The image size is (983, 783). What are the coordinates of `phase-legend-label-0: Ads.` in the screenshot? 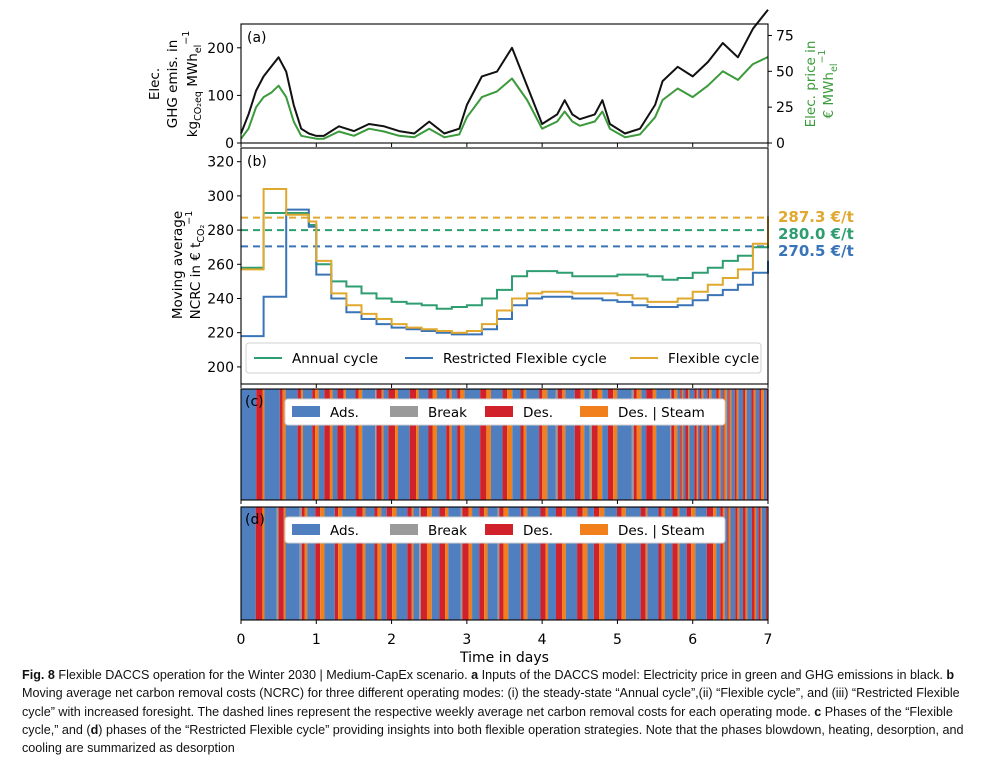 It's located at (344, 413).